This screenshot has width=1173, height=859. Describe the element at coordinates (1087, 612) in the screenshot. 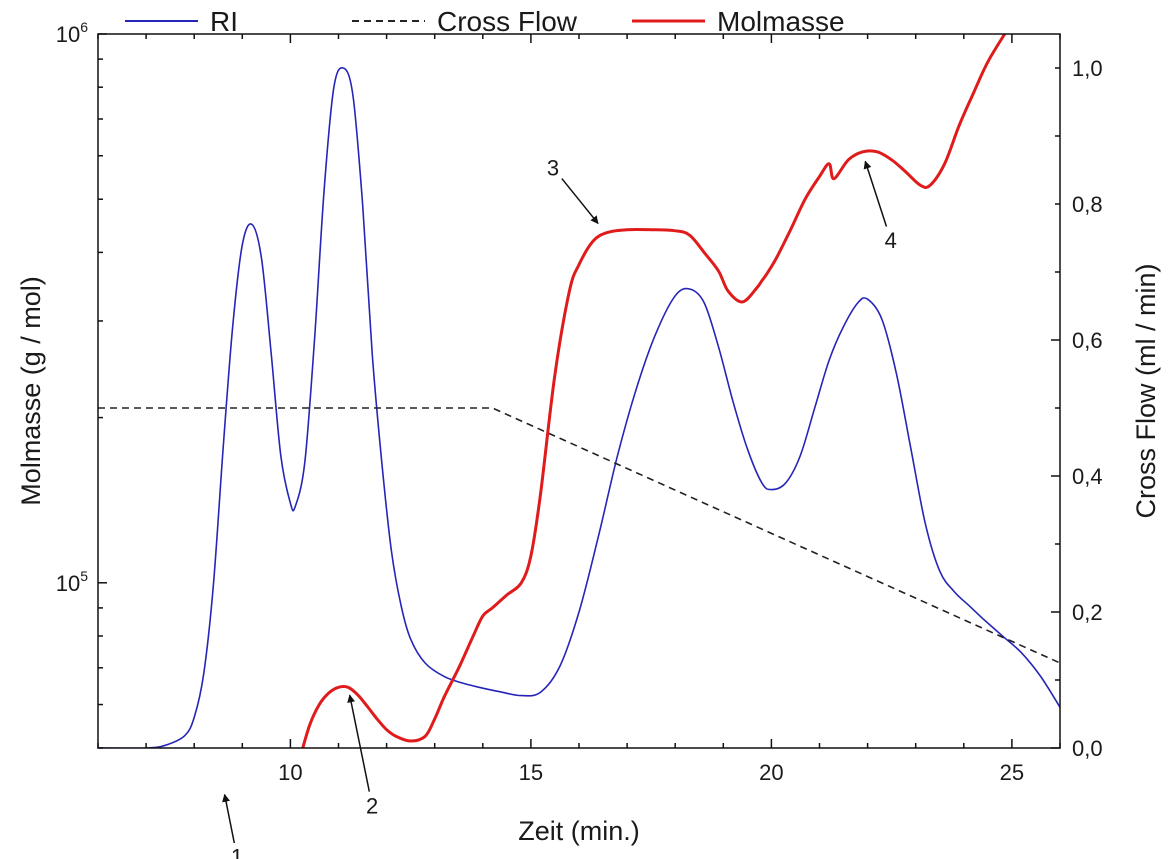

I see `y-right-tick-label: 0,2` at that location.